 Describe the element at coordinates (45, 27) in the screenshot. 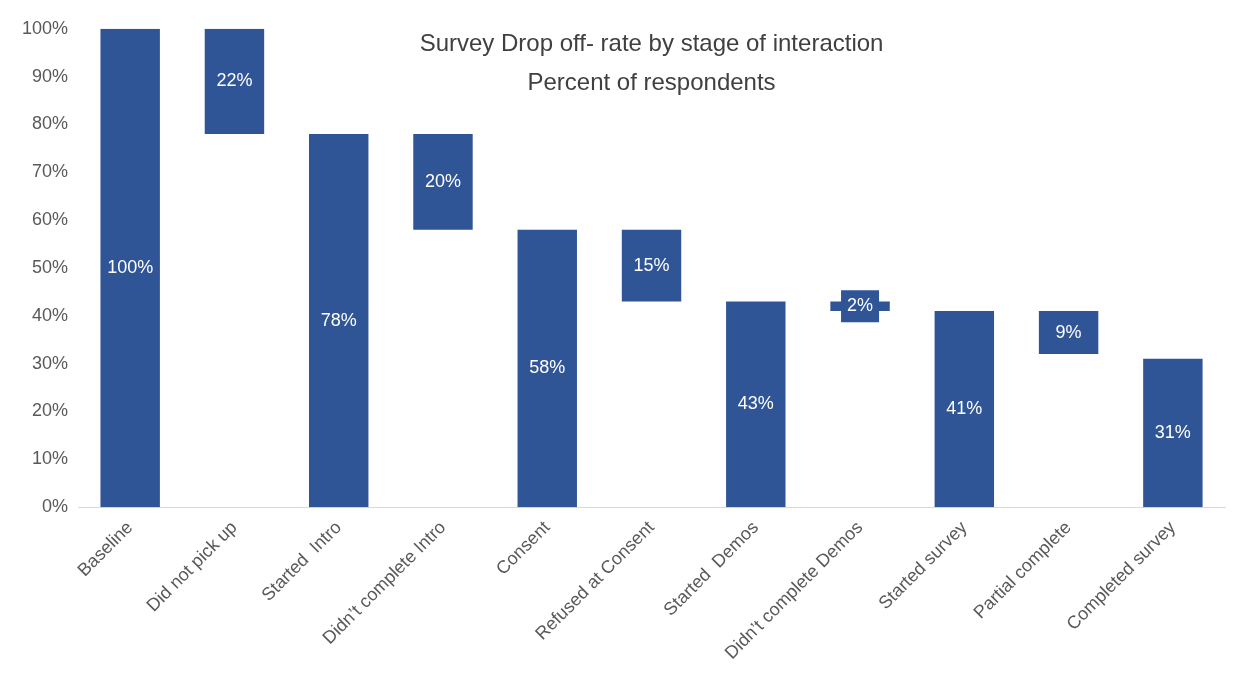

I see `y-tick-label: 100%` at that location.